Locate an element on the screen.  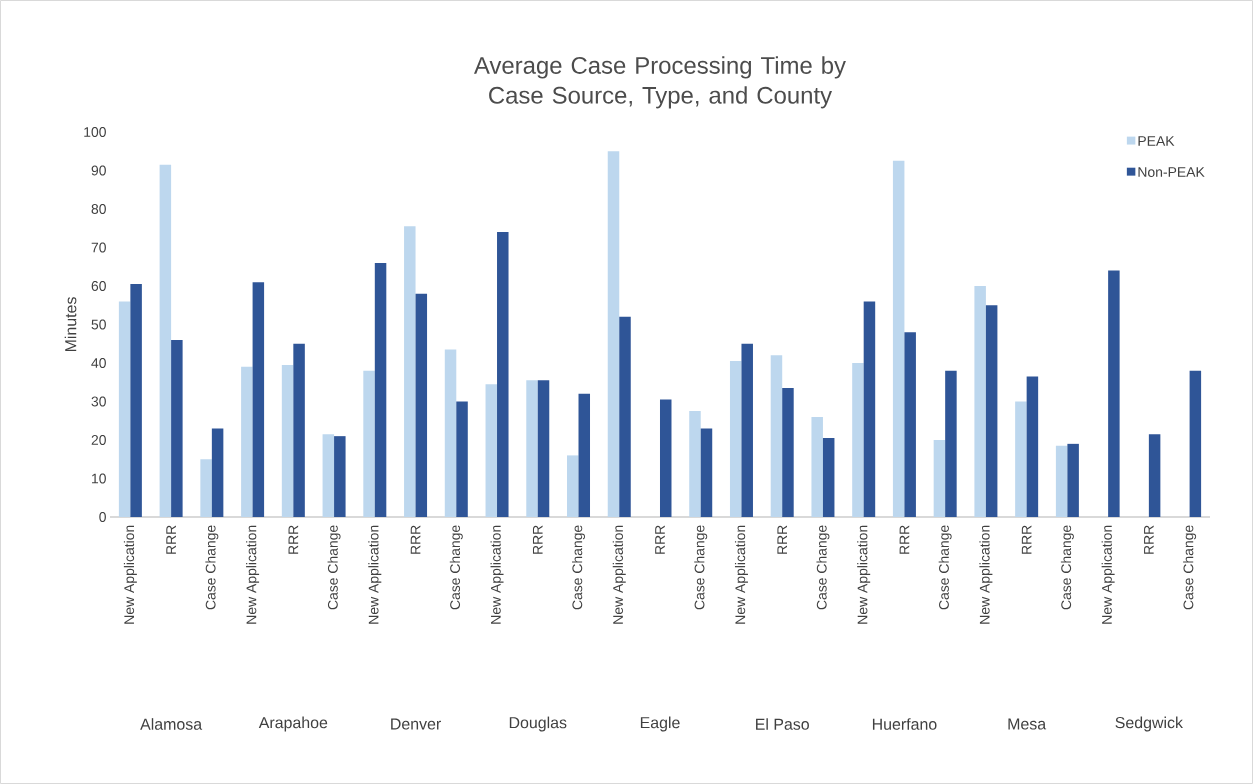
legend-label: PEAK is located at coordinates (1156, 141).